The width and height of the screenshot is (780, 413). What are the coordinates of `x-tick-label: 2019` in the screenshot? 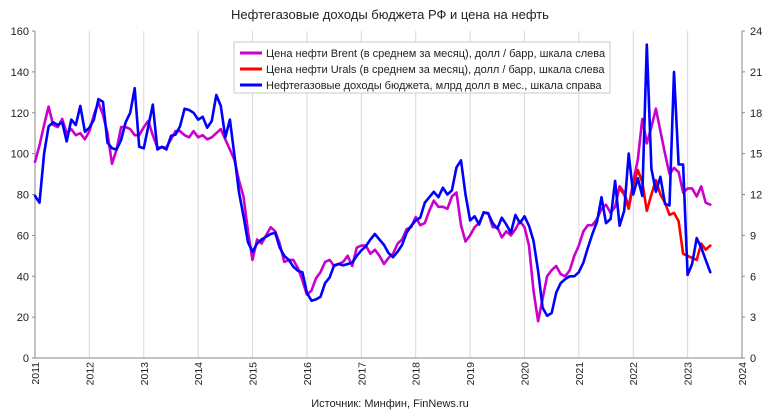 It's located at (471, 374).